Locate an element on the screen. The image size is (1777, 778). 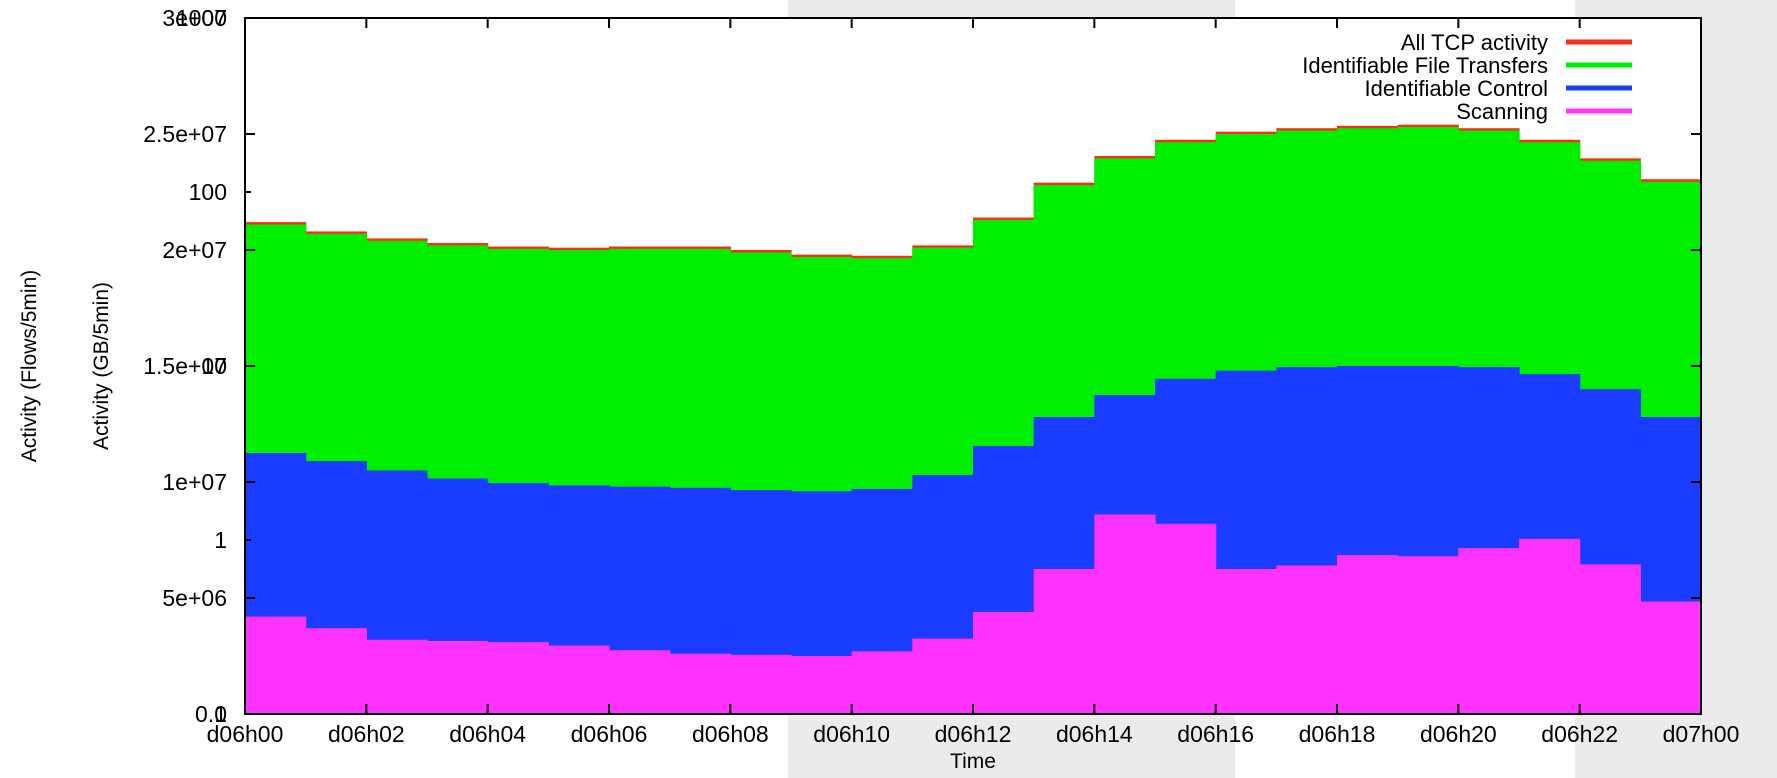
y2-tick-label: 1 is located at coordinates (220, 540).